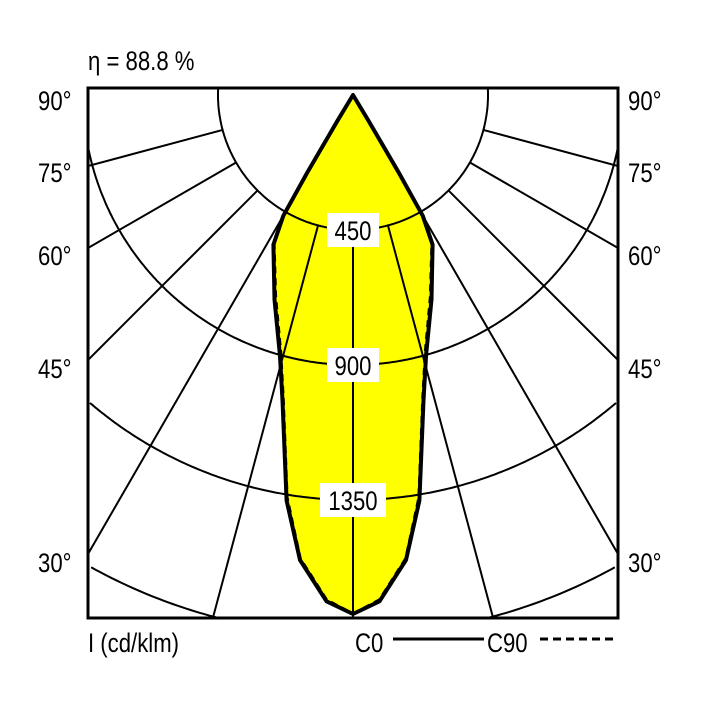 This screenshot has width=708, height=708. Describe the element at coordinates (141, 61) in the screenshot. I see `efficiency-title: η = 88.8 %` at that location.